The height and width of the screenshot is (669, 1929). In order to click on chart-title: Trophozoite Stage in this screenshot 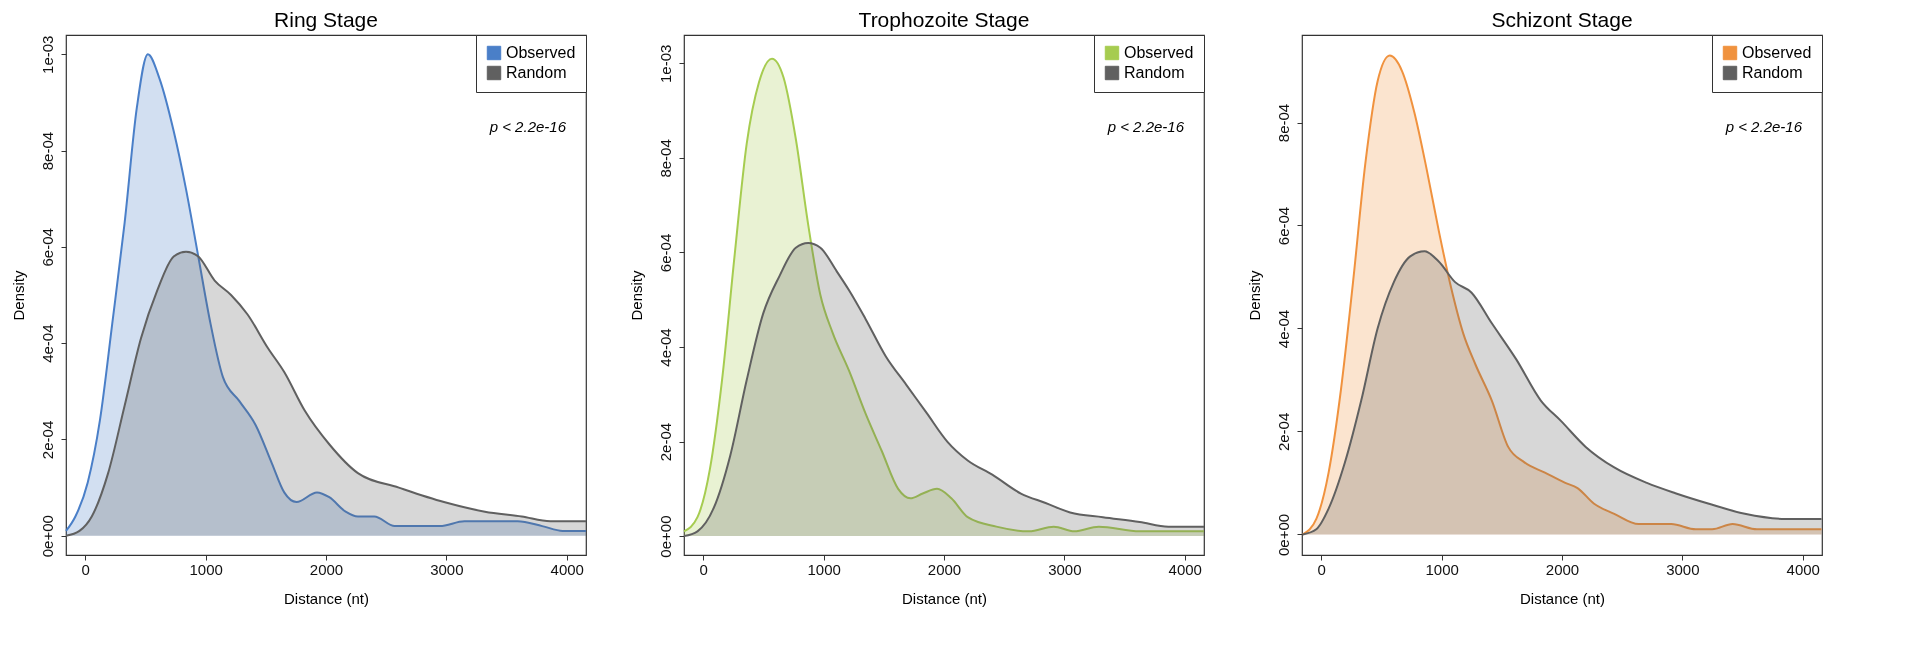, I will do `click(944, 19)`.